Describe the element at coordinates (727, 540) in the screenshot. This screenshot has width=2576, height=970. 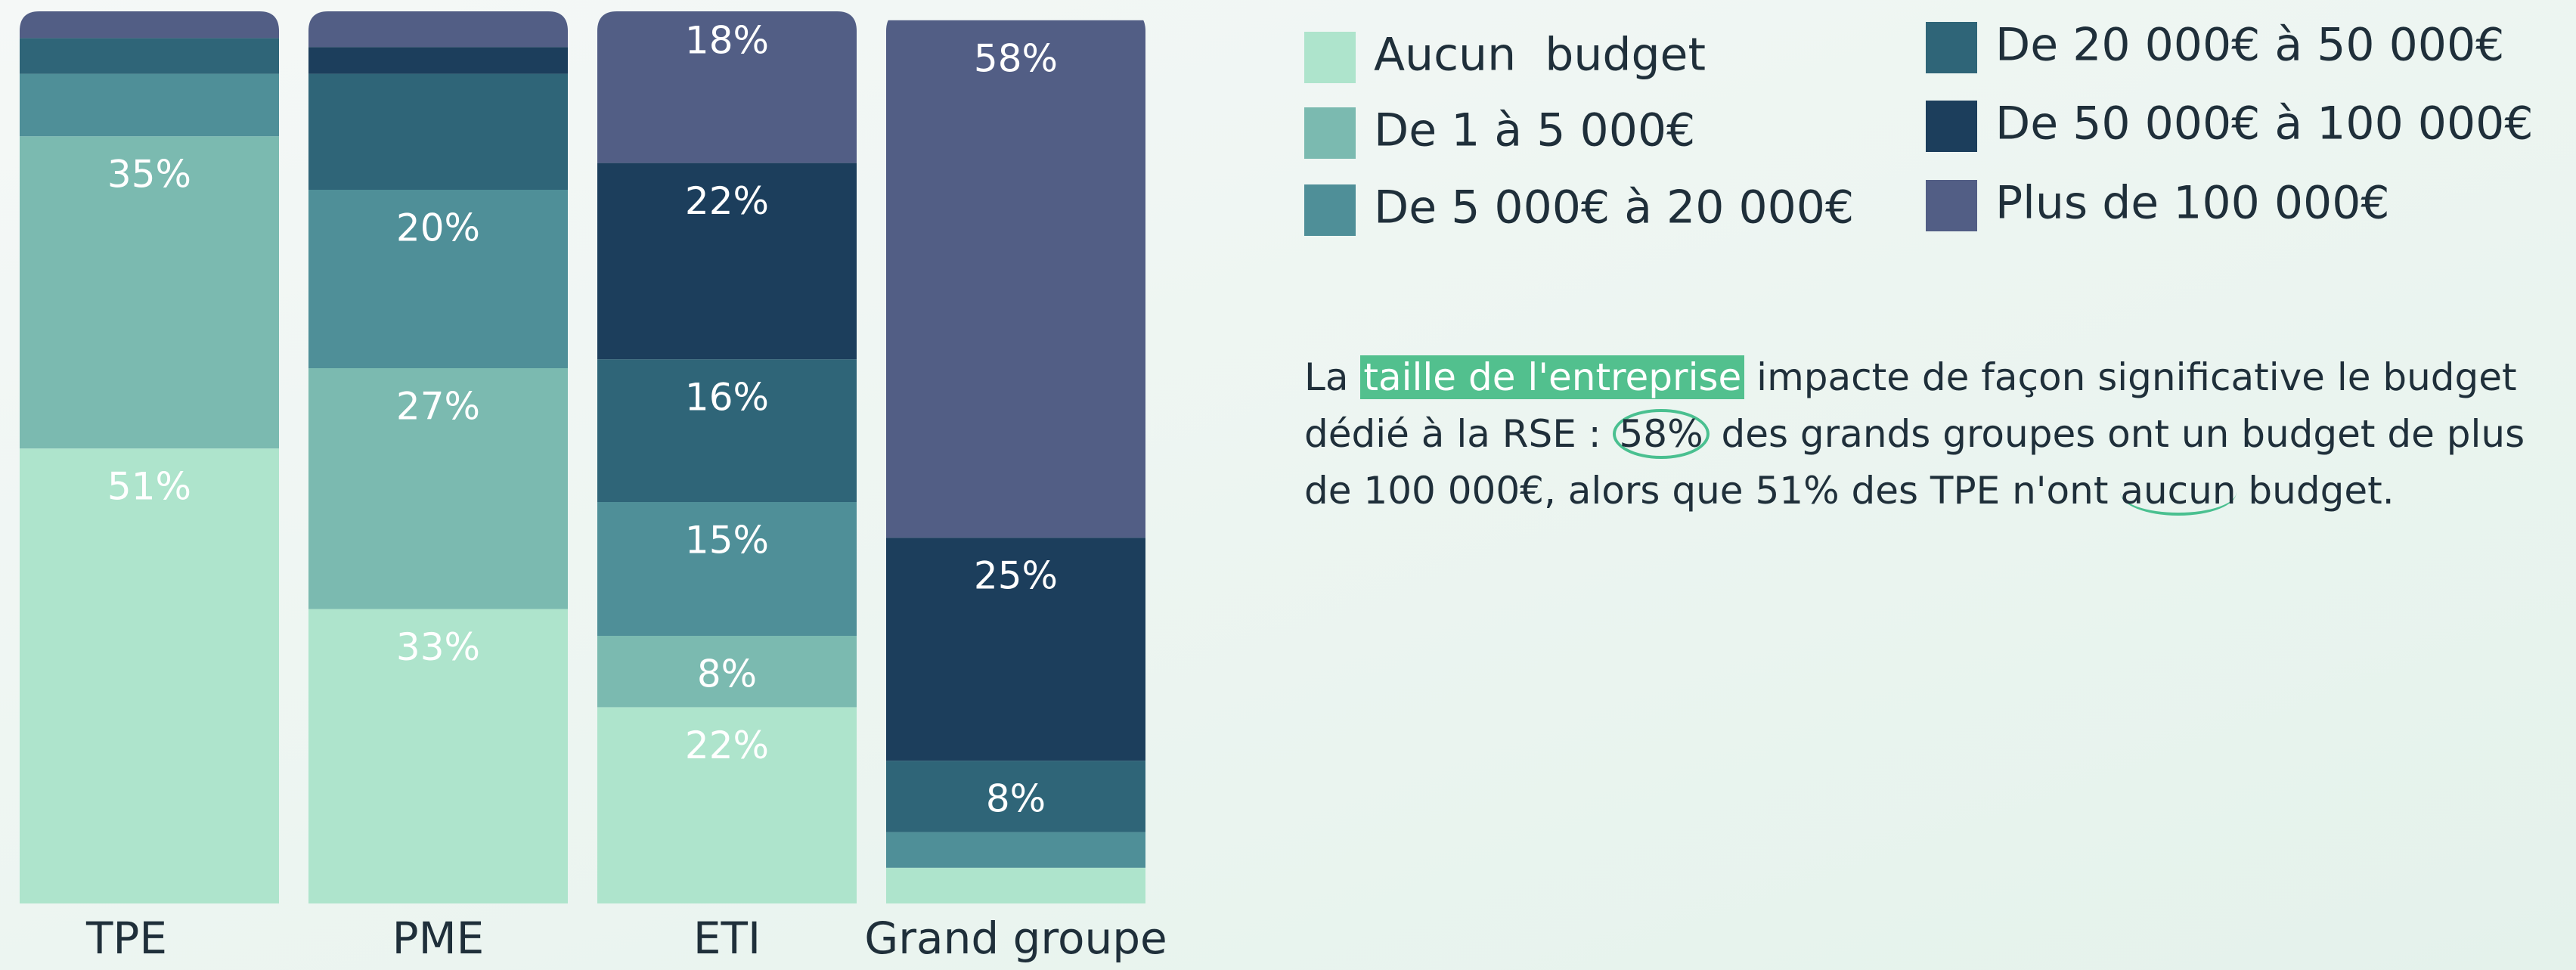
I see `value-label: 15%` at that location.